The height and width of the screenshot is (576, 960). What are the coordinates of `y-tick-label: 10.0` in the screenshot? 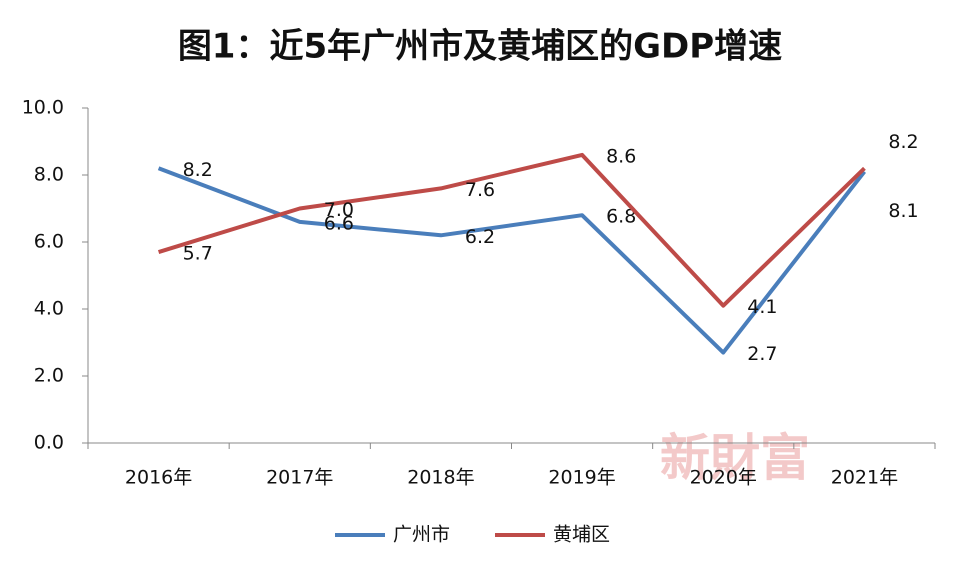 It's located at (43, 108).